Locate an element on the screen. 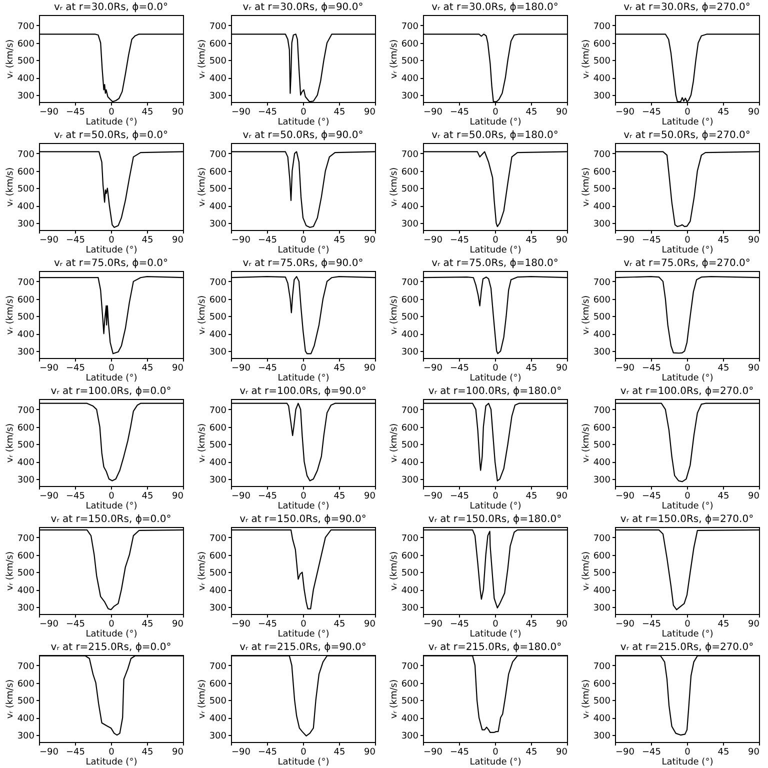 Image resolution: width=768 pixels, height=768 pixels. chart-title: vᵣ at r=150.0Rs, ϕ=0.0° is located at coordinates (111, 519).